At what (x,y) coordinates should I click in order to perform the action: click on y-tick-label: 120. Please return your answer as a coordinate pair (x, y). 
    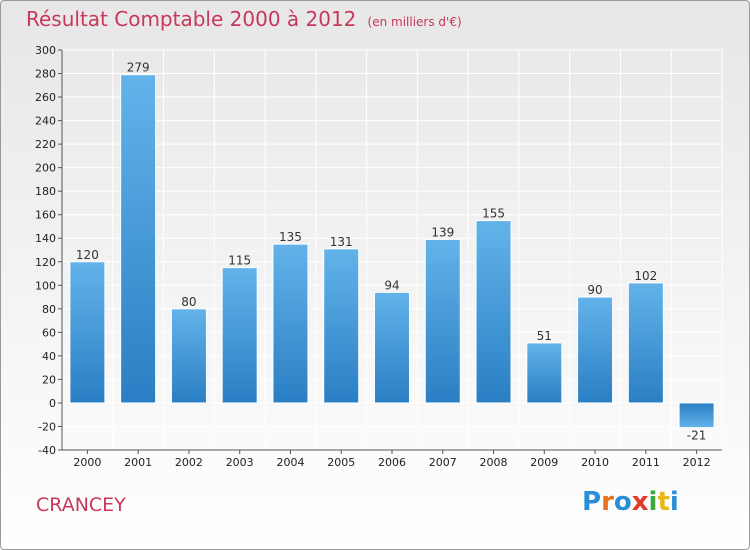
    Looking at the image, I should click on (45, 262).